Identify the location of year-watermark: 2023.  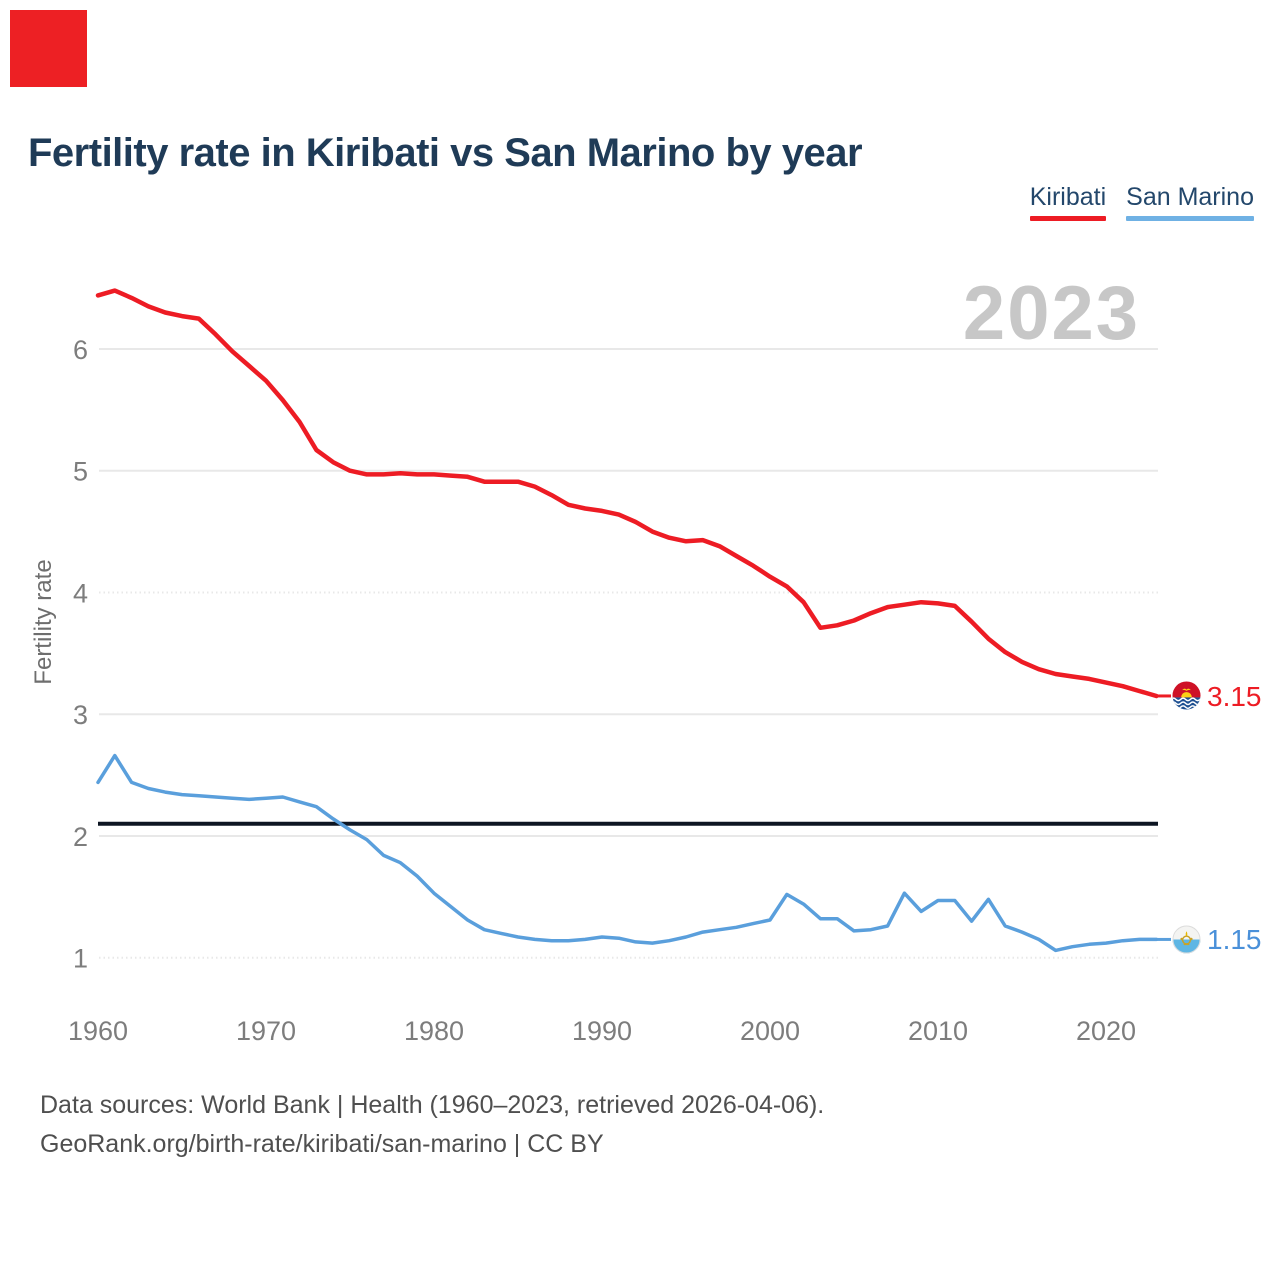
(1051, 313).